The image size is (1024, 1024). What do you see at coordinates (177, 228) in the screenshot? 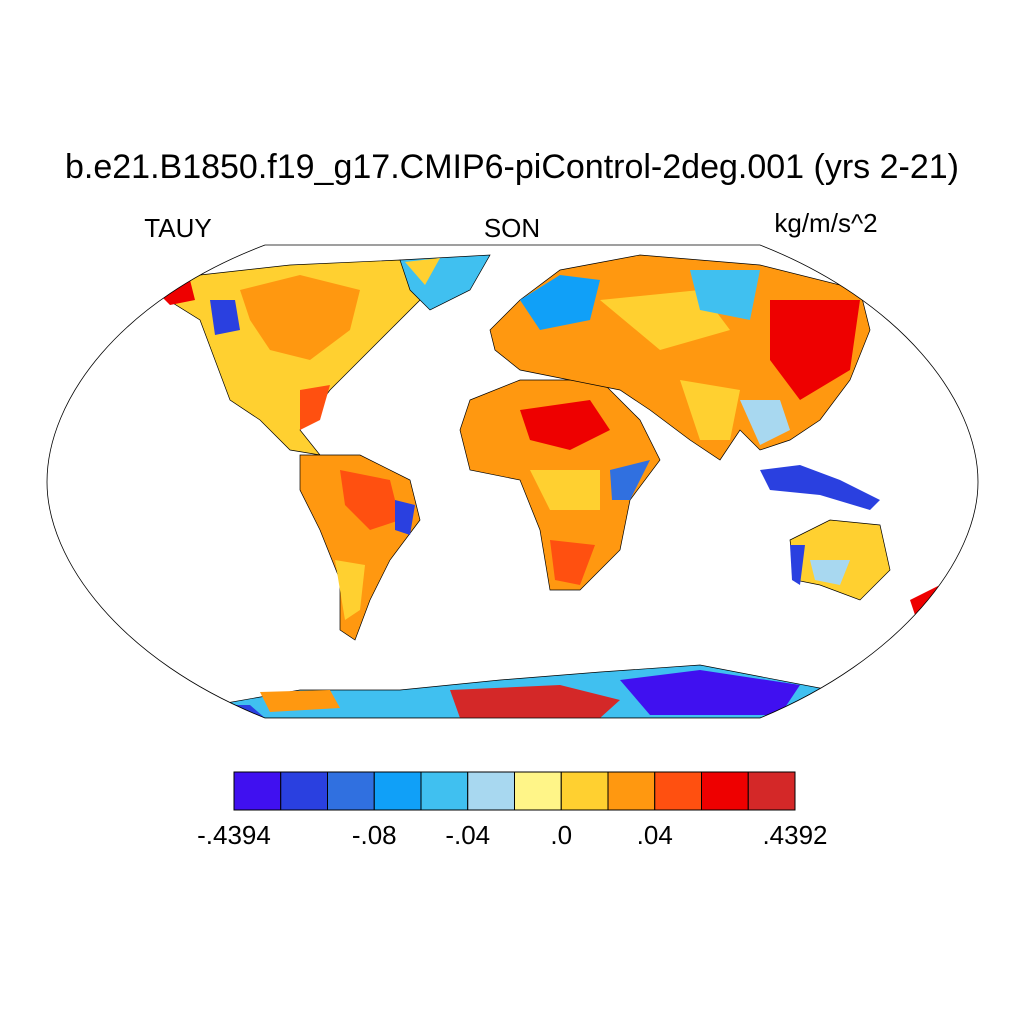
I see `variable-label: TAUY` at bounding box center [177, 228].